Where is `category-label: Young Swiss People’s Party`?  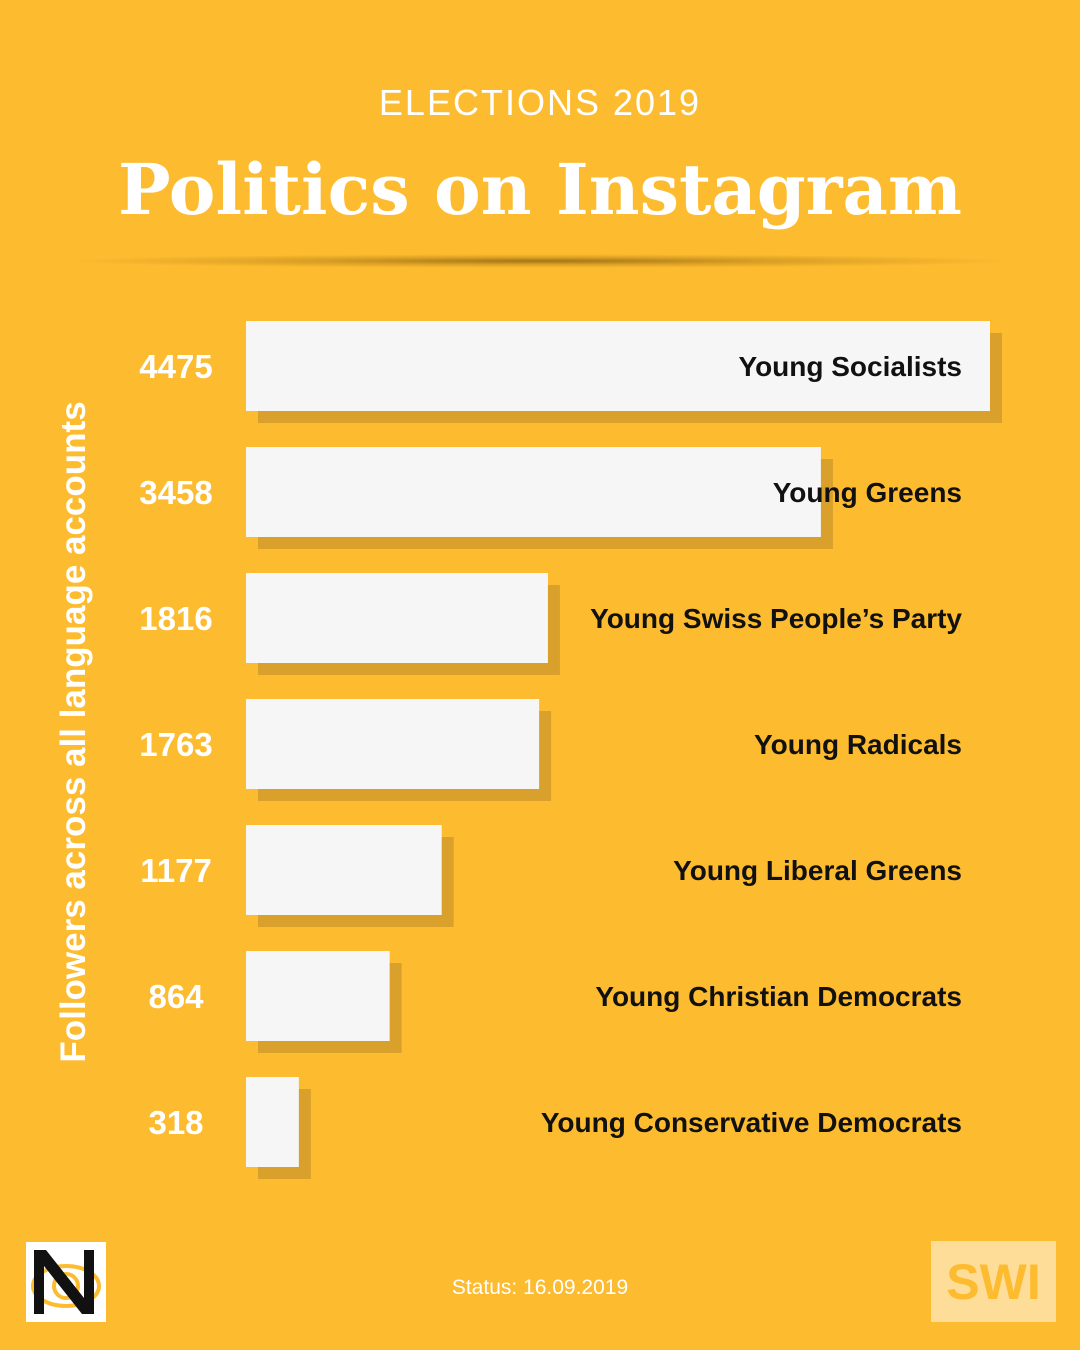
category-label: Young Swiss People’s Party is located at coordinates (776, 618).